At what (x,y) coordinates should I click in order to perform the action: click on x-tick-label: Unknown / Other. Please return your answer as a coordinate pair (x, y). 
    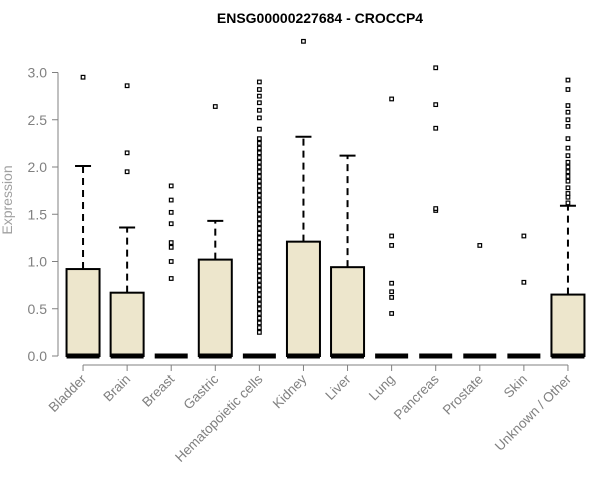
    Looking at the image, I should click on (533, 412).